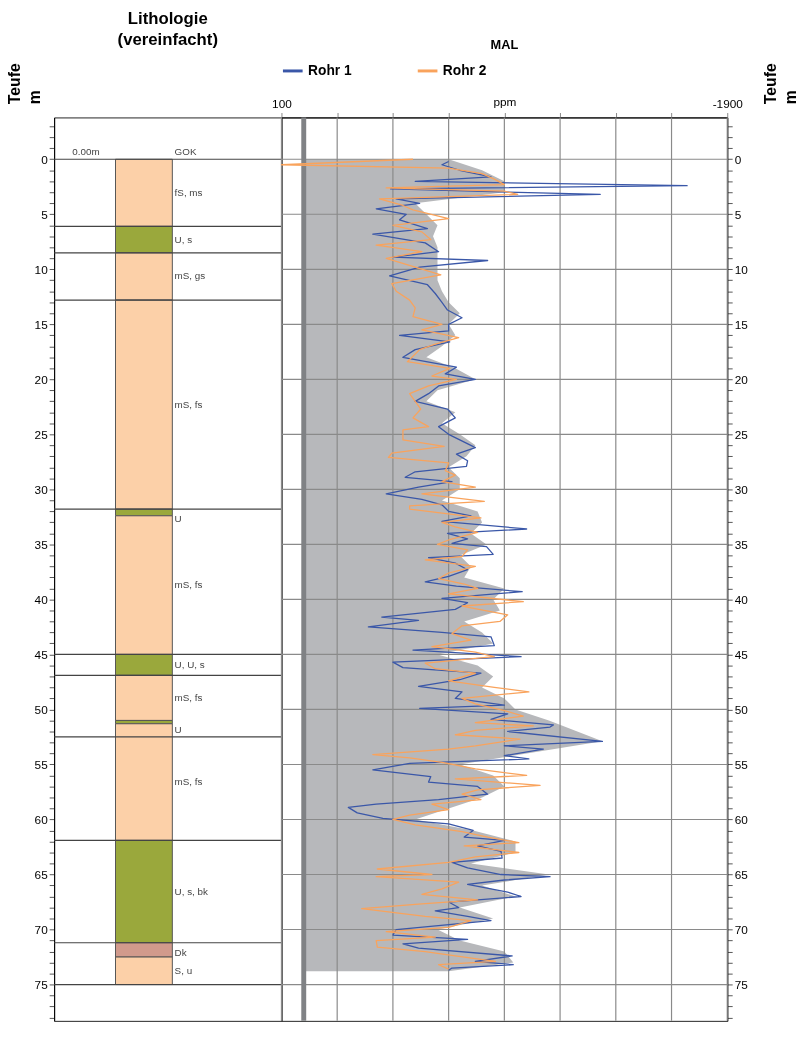  What do you see at coordinates (282, 104) in the screenshot?
I see `x-tick-label: 100` at bounding box center [282, 104].